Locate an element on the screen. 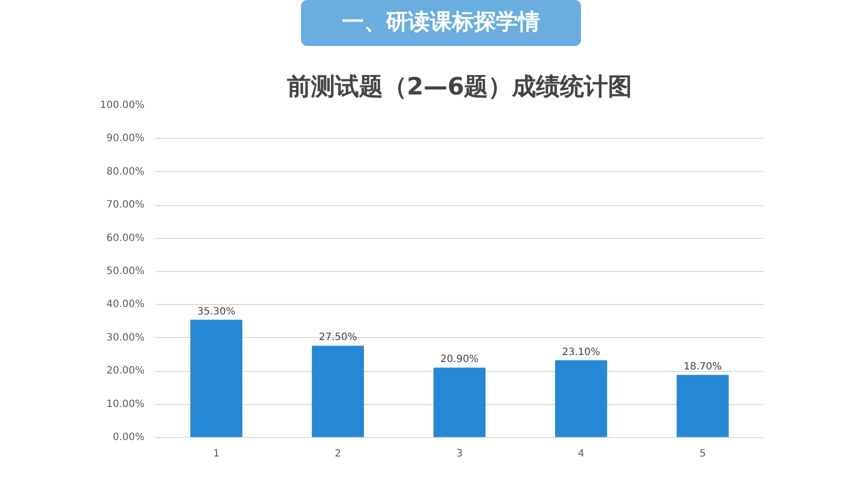  chart-title: 前测试题（2—6题）成绩统计图 is located at coordinates (459, 86).